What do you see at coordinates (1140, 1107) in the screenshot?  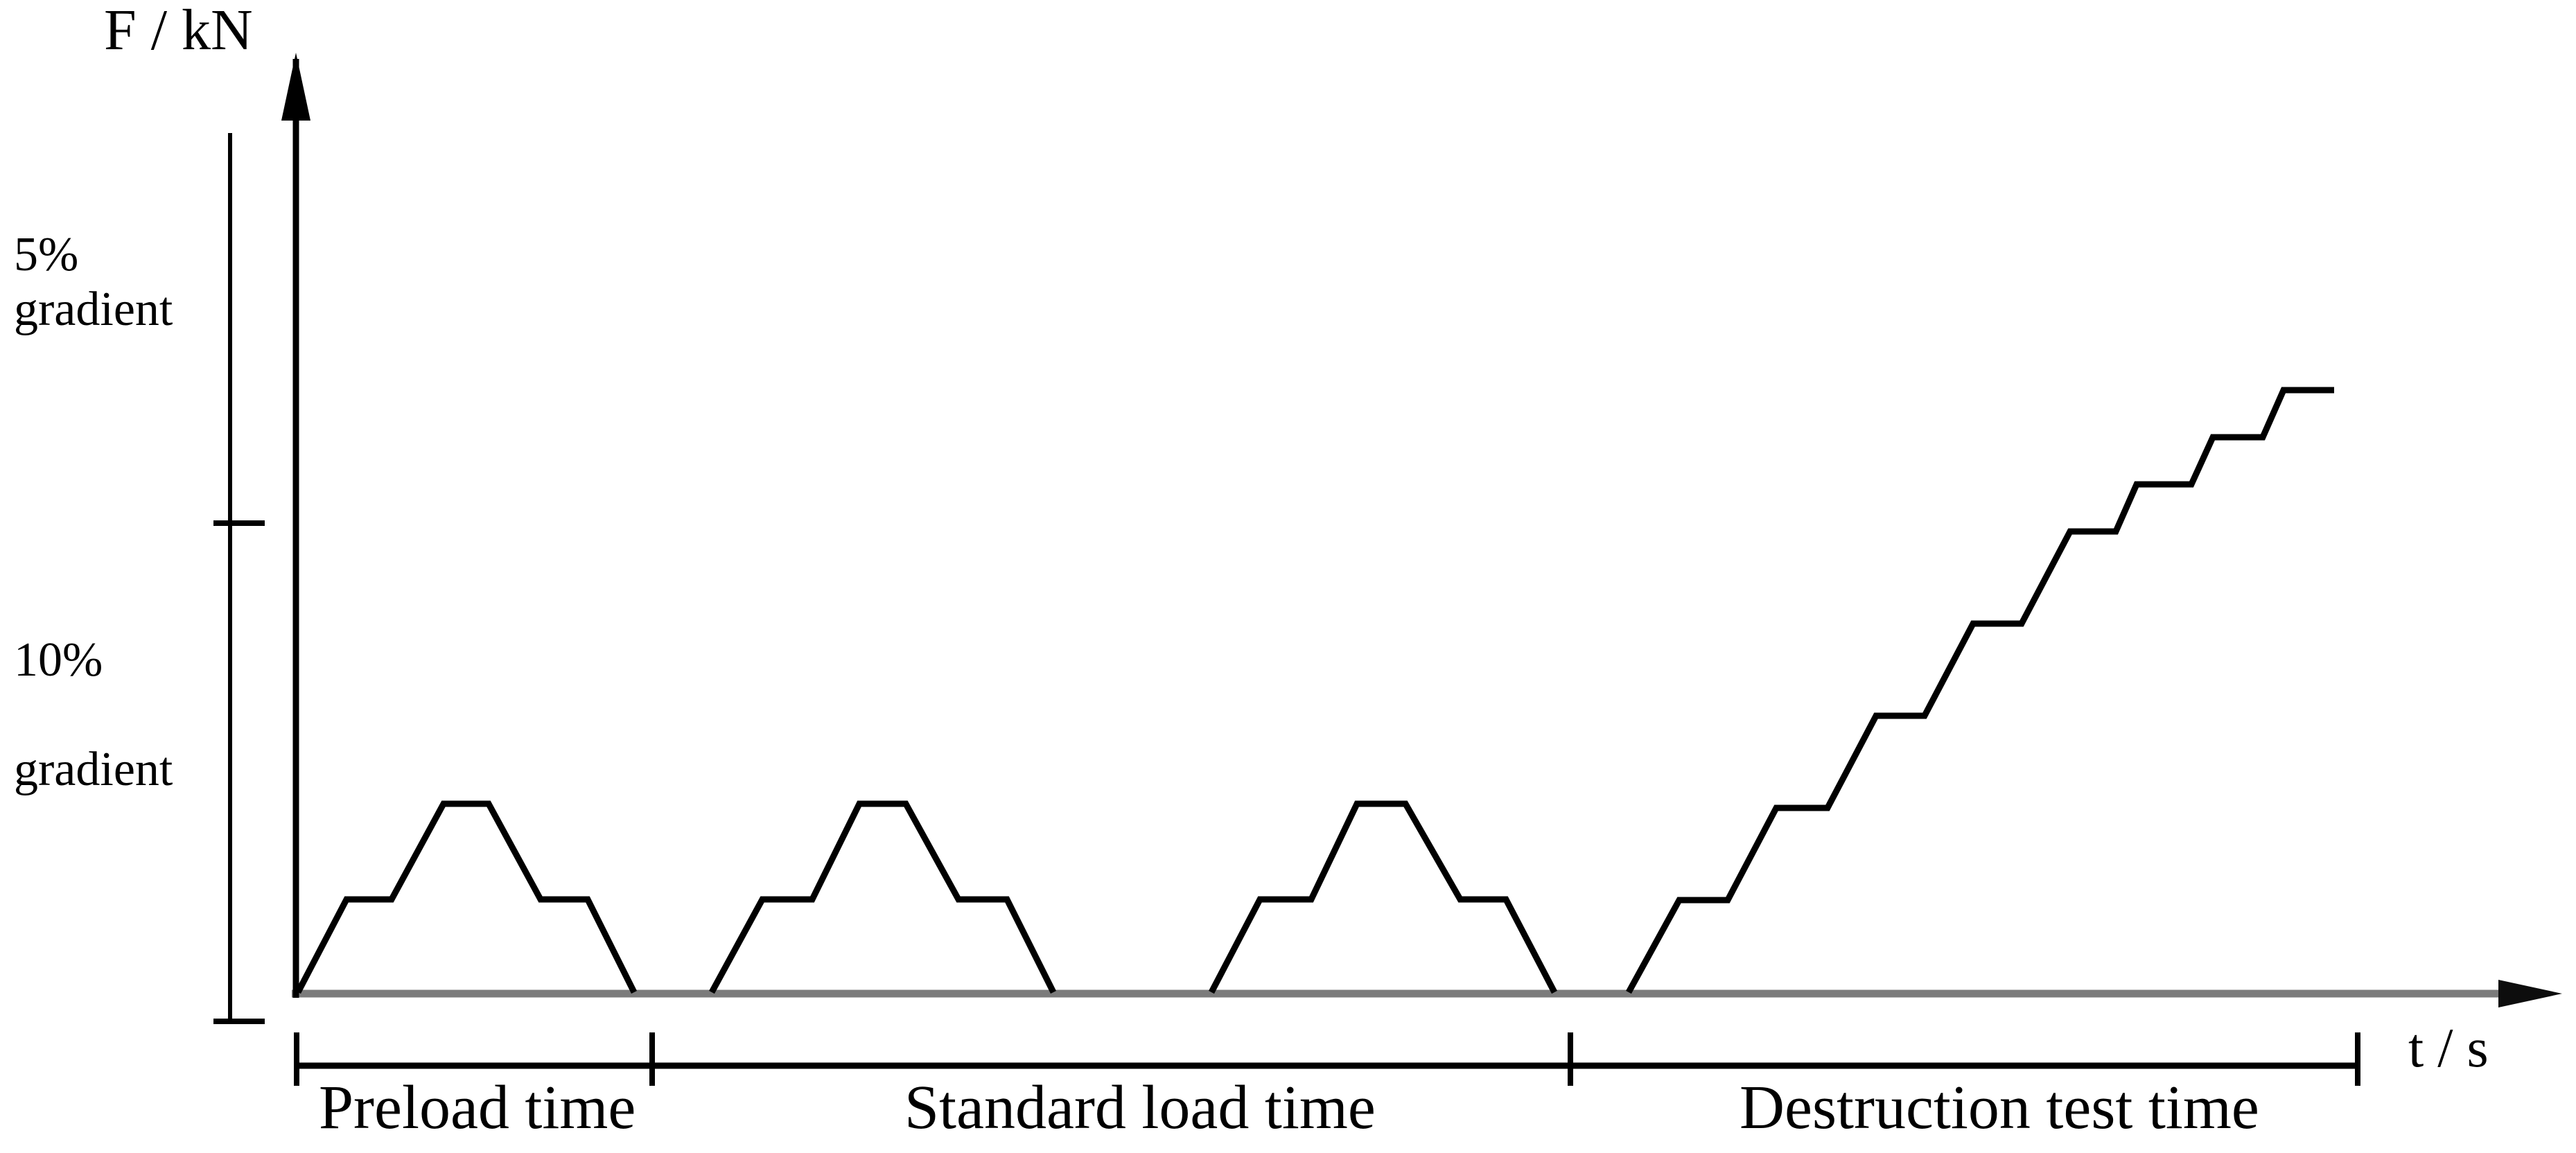 I see `section-label-standard: Standard load time` at bounding box center [1140, 1107].